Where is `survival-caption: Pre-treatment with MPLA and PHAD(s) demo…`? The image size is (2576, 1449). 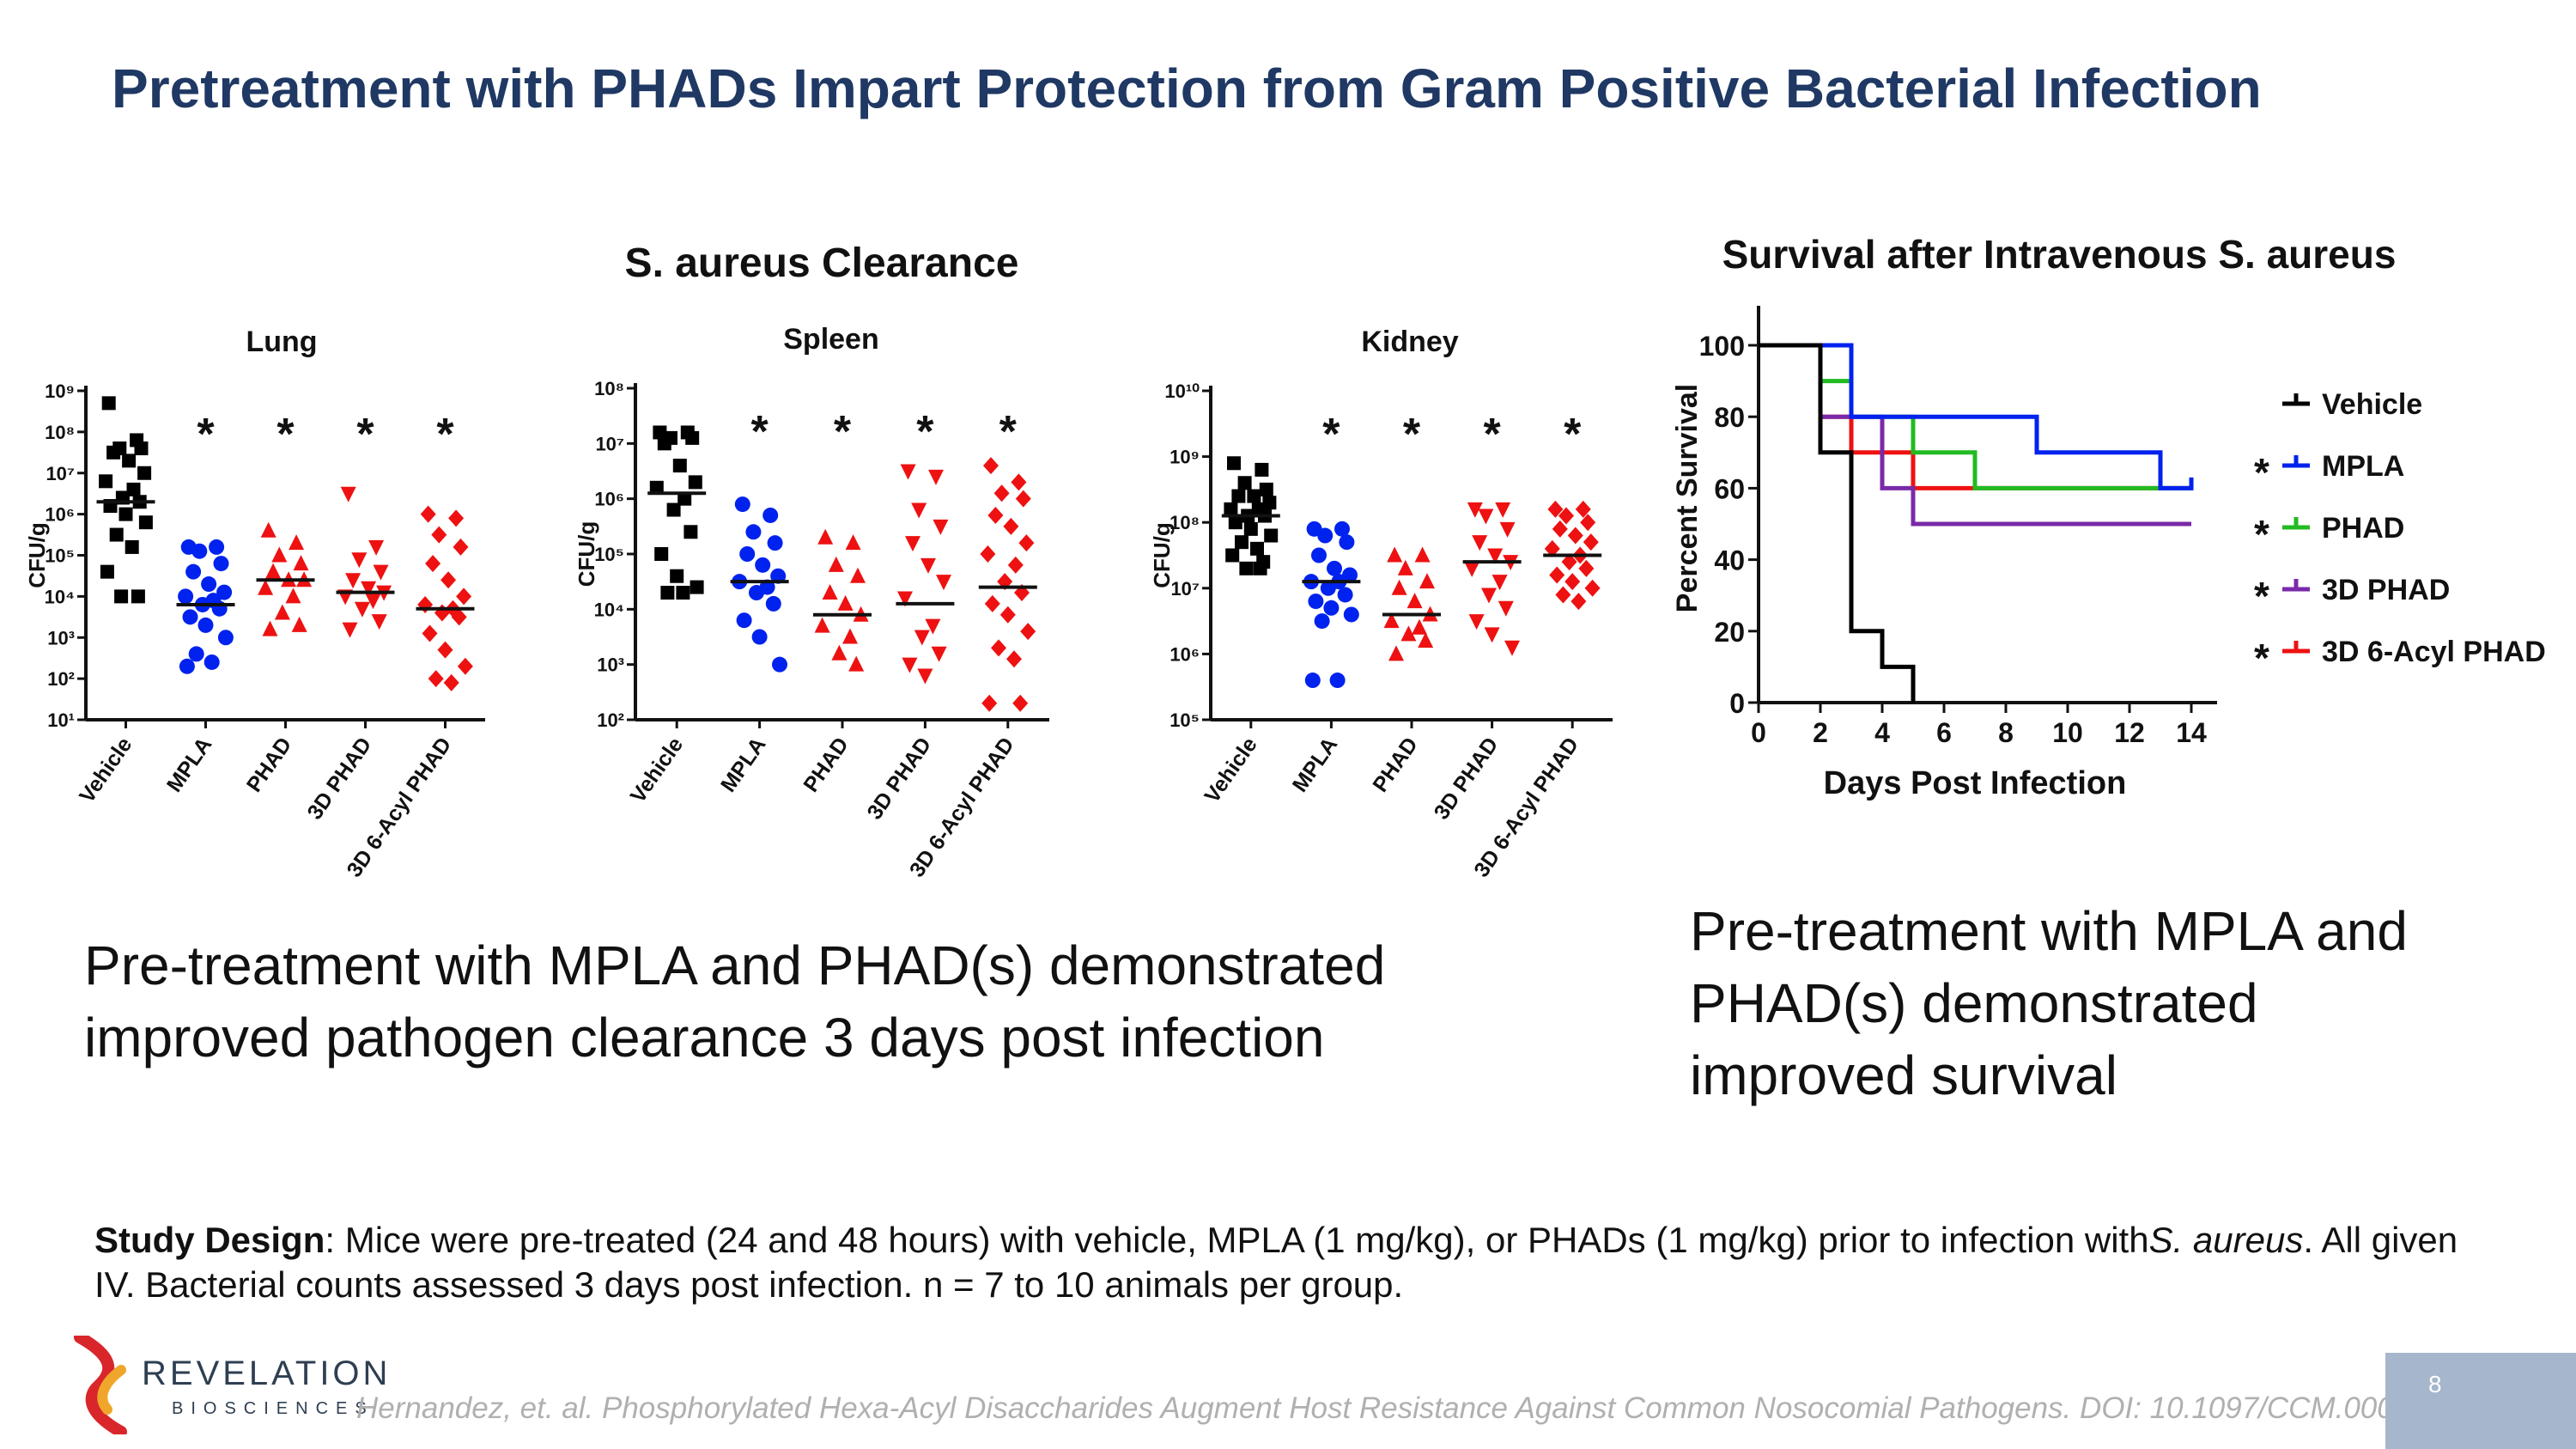
survival-caption: Pre-treatment with MPLA and PHAD(s) demo… is located at coordinates (2049, 1003).